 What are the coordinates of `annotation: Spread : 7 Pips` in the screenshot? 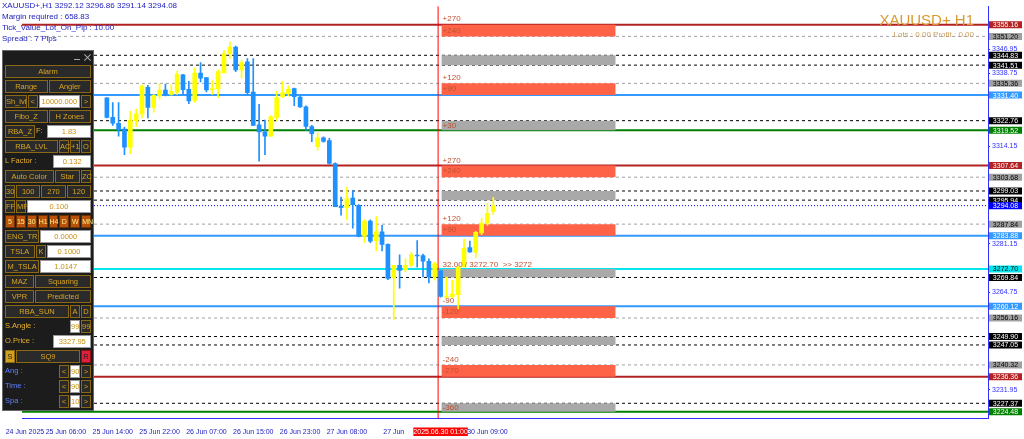 It's located at (29, 39).